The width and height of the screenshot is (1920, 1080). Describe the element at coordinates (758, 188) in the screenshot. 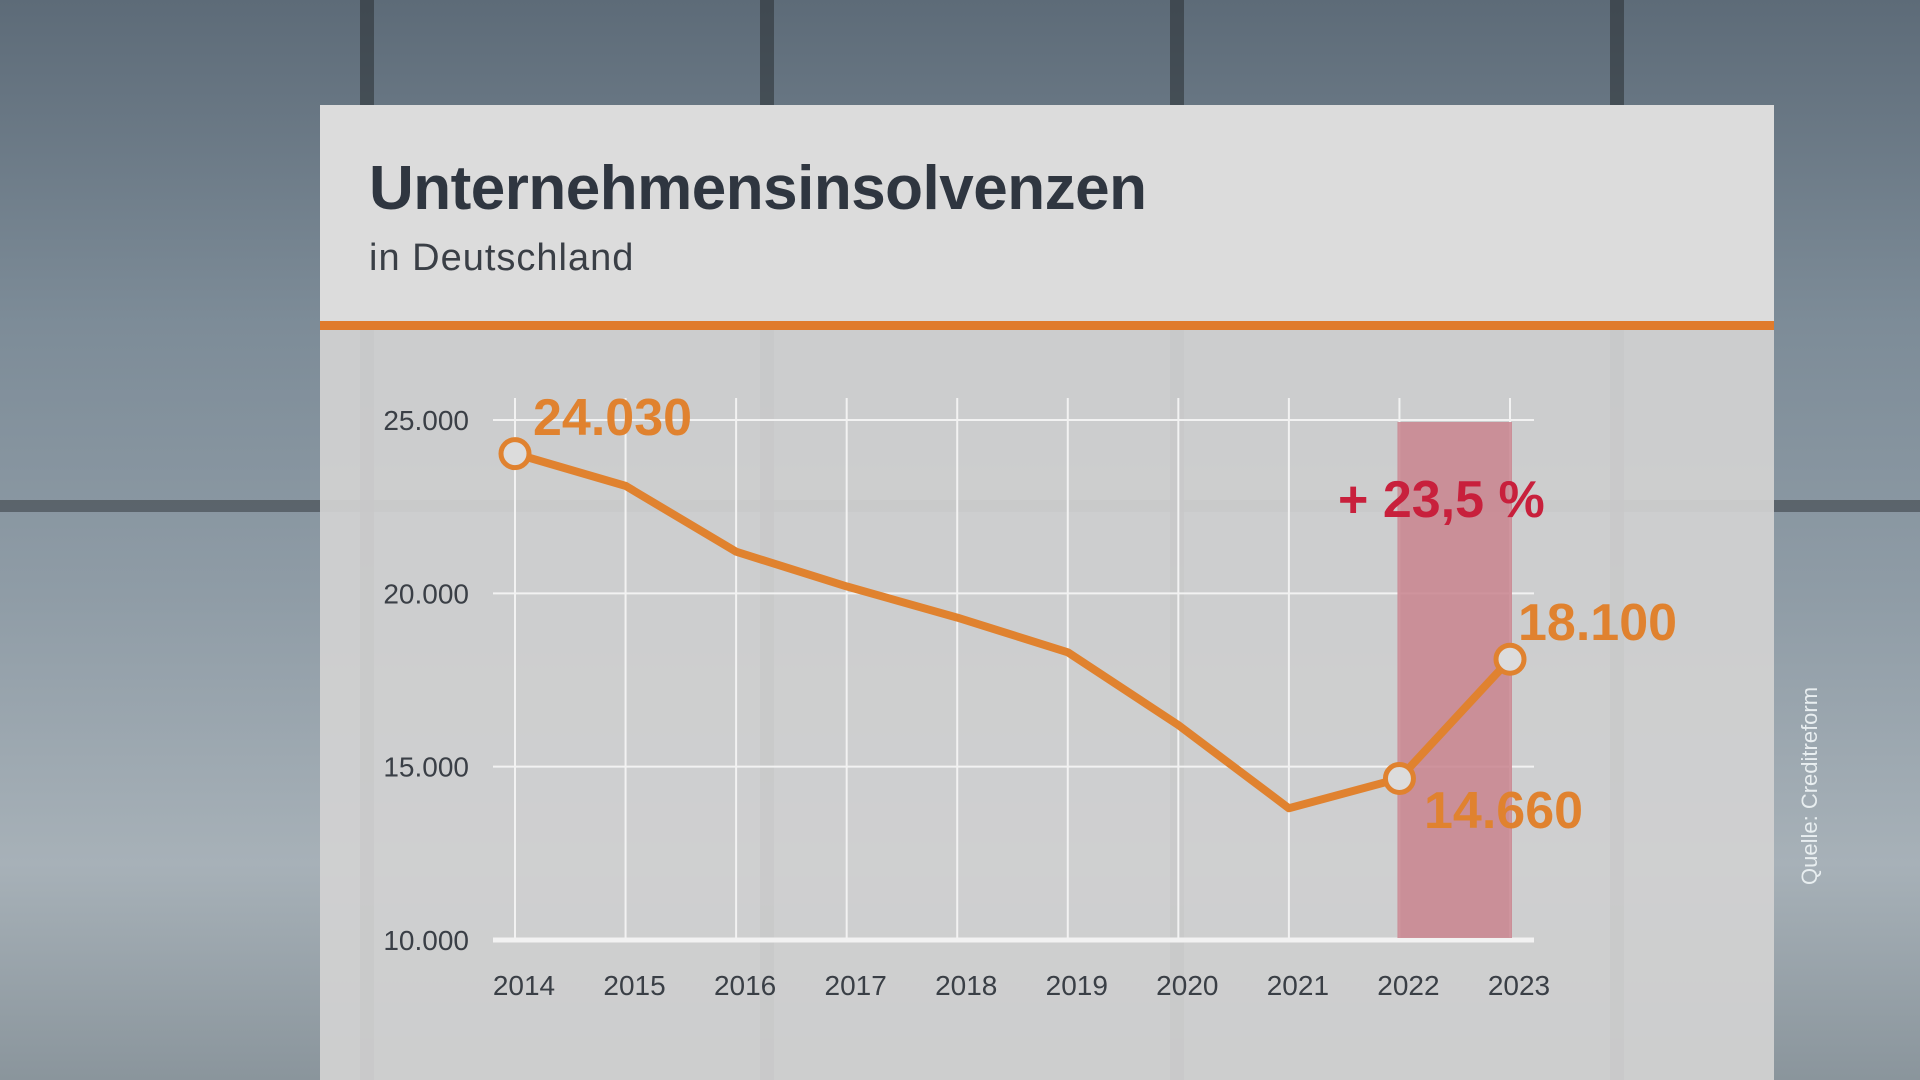

I see `chart-title: Unternehmensinsolvenzen` at that location.